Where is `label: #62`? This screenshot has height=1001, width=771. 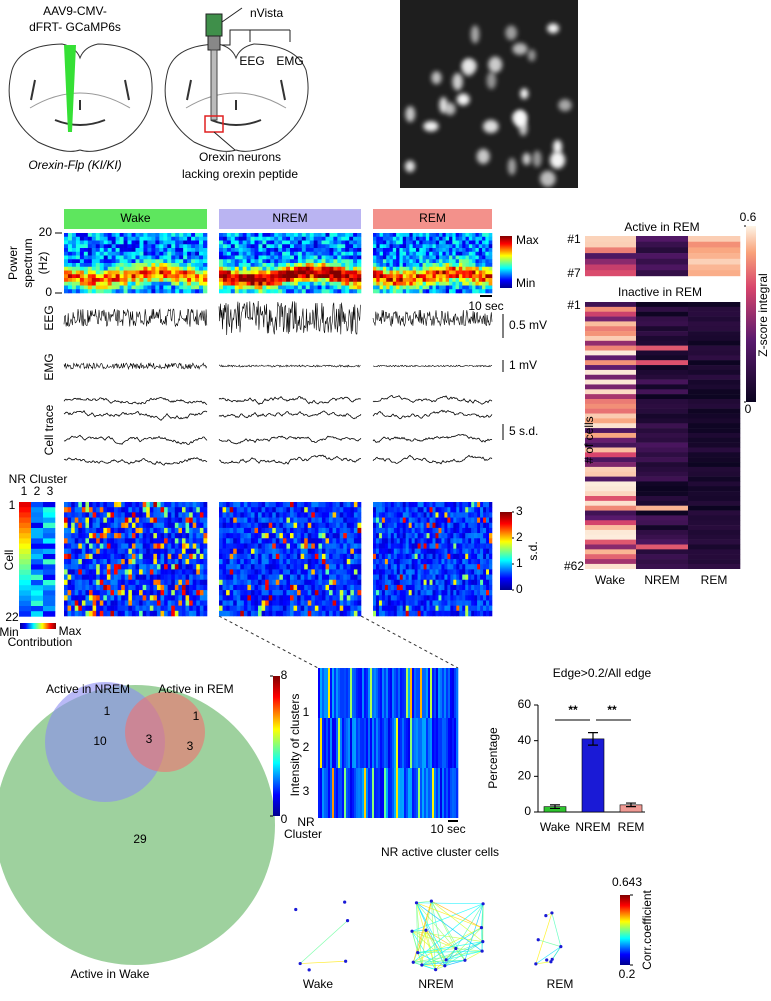 label: #62 is located at coordinates (574, 566).